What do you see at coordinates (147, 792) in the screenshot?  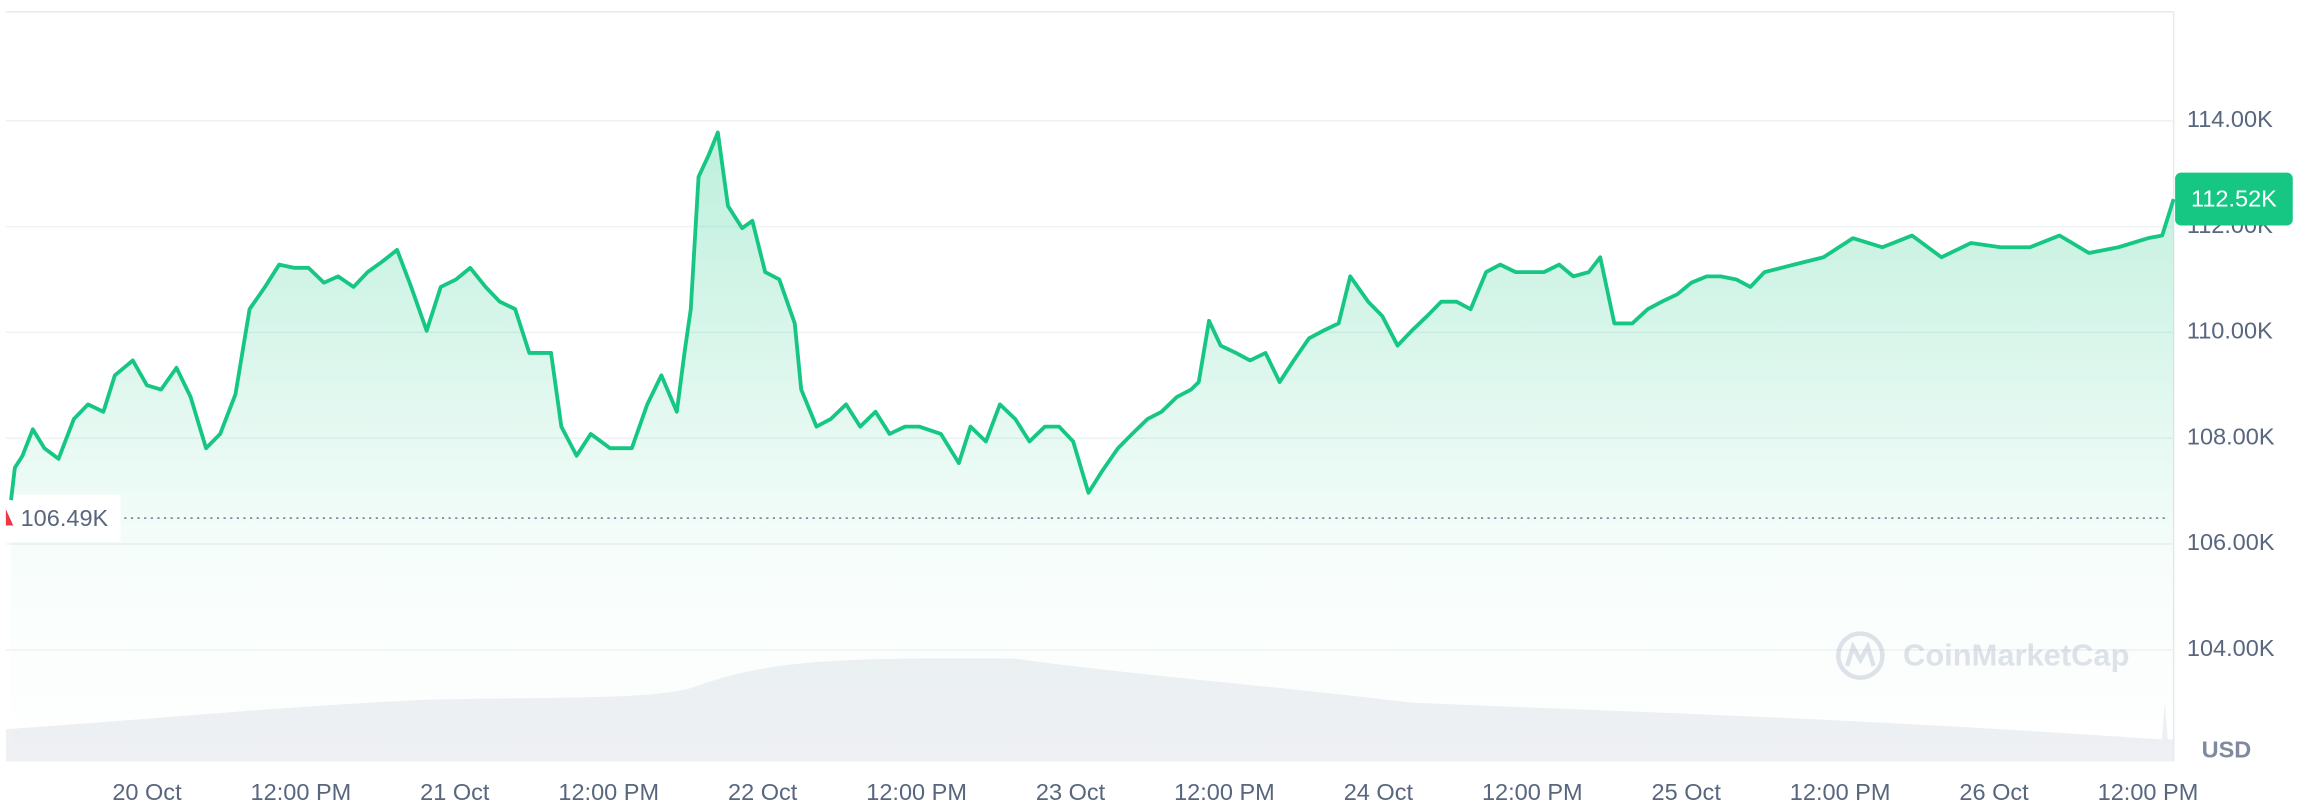 I see `x-tick-label: 20 Oct` at bounding box center [147, 792].